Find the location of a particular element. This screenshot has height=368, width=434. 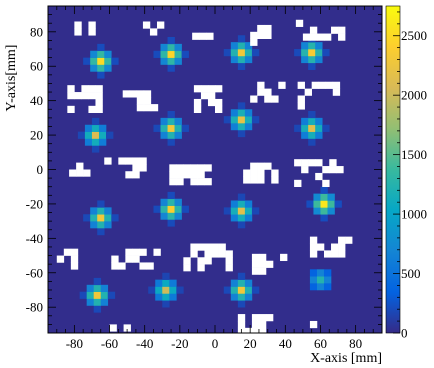

colorbar-tick-label: 2000 is located at coordinates (414, 95).